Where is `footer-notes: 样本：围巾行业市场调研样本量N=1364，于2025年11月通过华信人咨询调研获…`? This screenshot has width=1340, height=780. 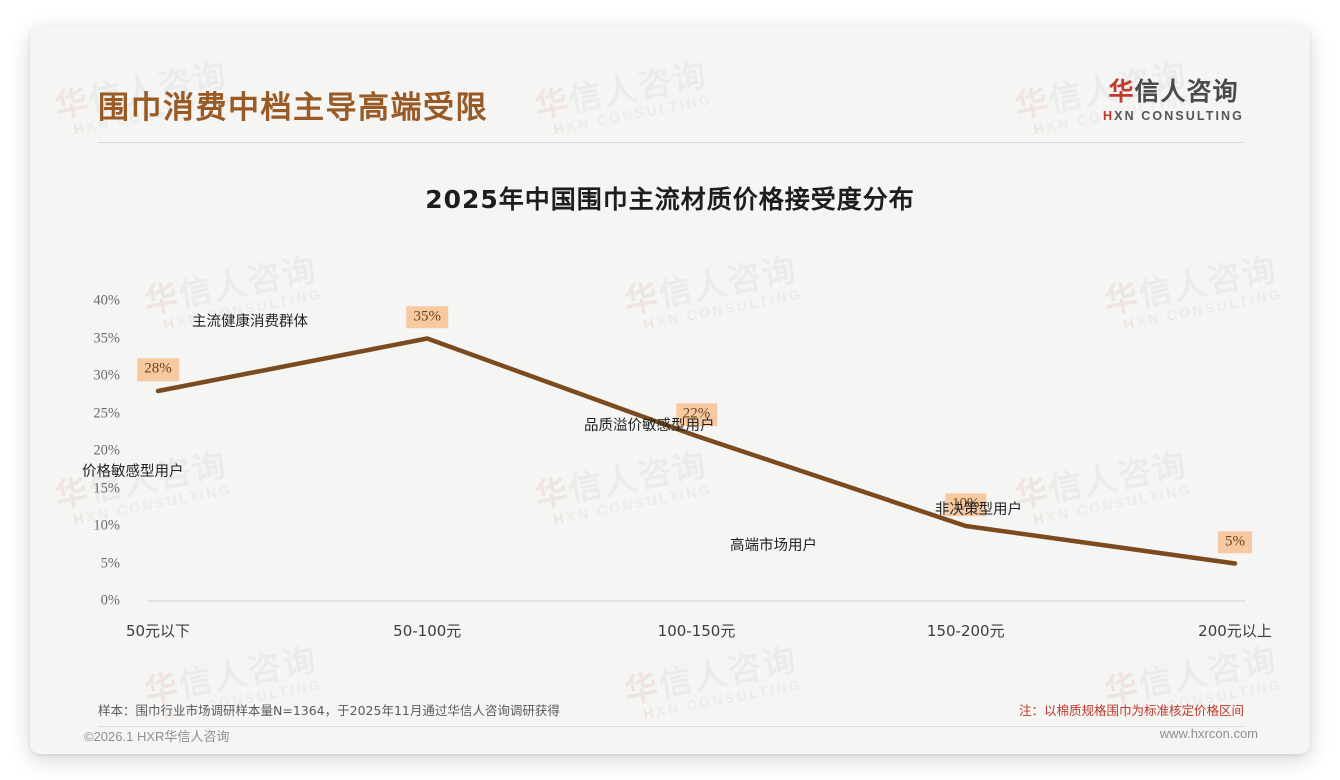
footer-notes: 样本：围巾行业市场调研样本量N=1364，于2025年11月通过华信人咨询调研获… is located at coordinates (670, 702).